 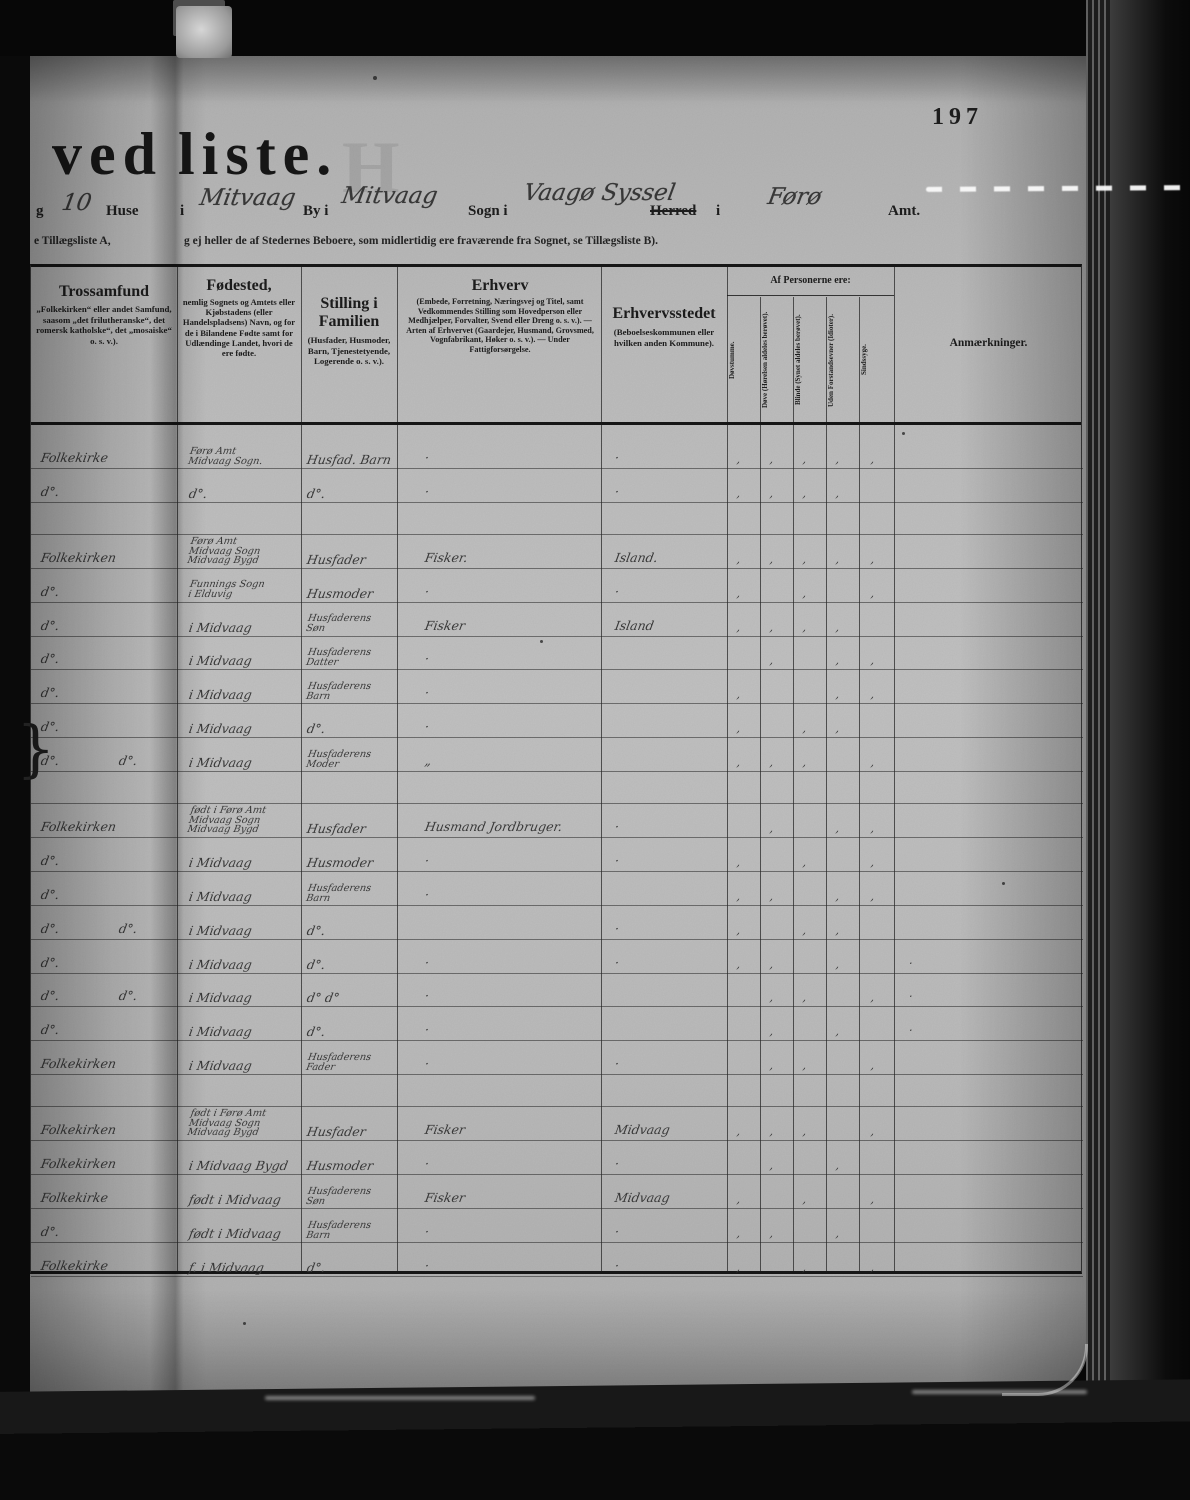 What do you see at coordinates (642, 1130) in the screenshot?
I see `cell-erhvervssted: Midvaag` at bounding box center [642, 1130].